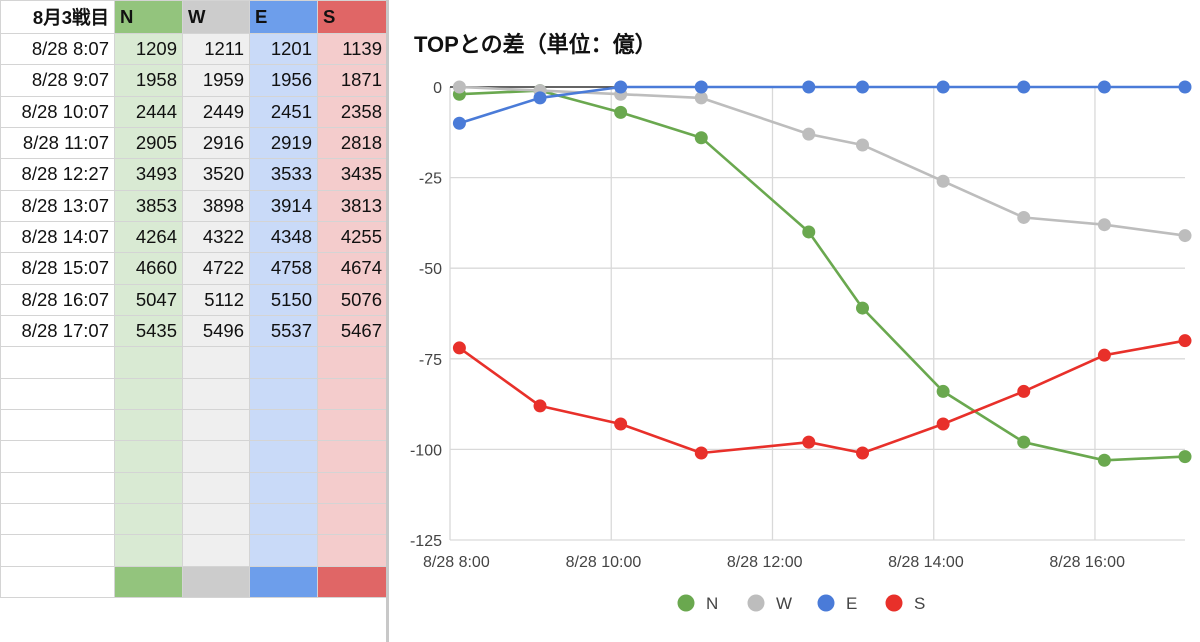 This screenshot has width=1200, height=642. I want to click on legend-item-s: S, so click(905, 603).